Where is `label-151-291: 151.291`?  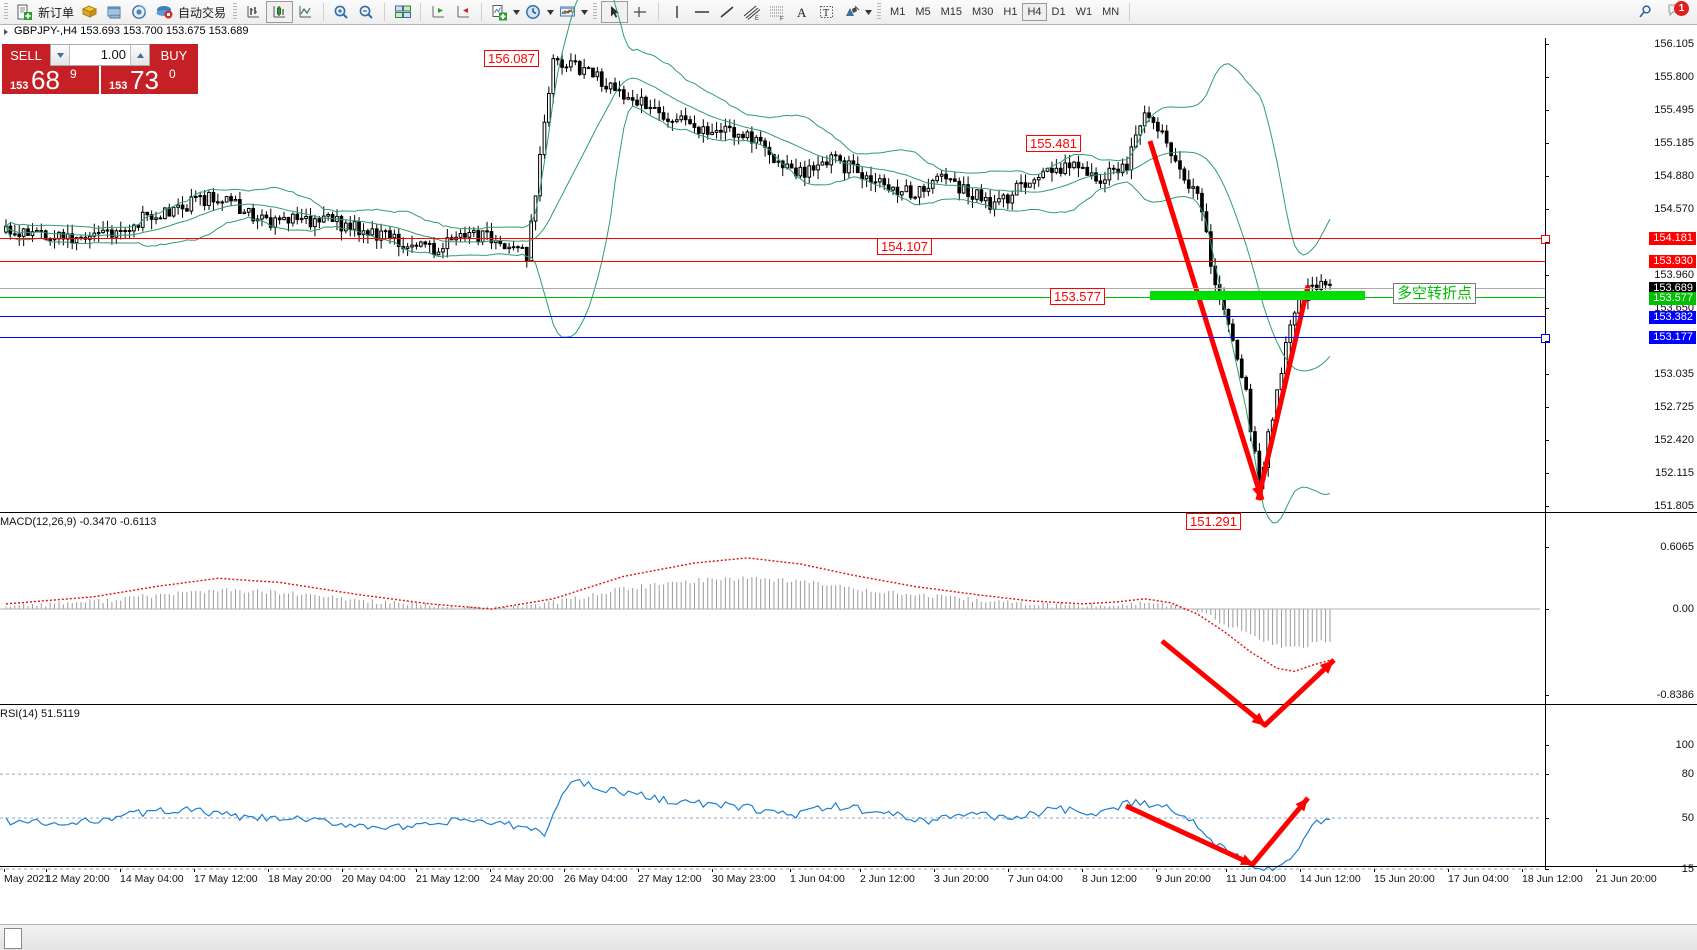 label-151-291: 151.291 is located at coordinates (1213, 521).